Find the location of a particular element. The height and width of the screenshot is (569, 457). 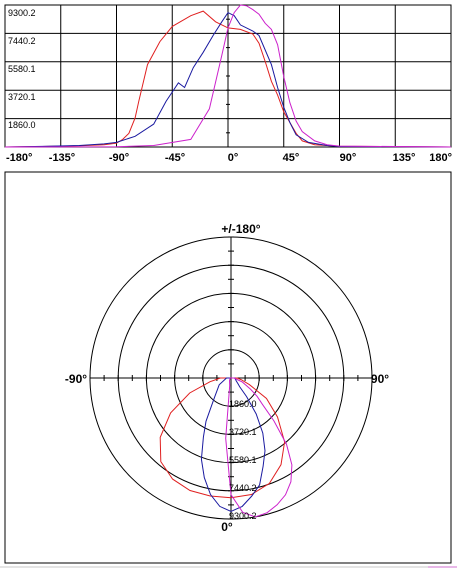

polar-series is located at coordinates (226, 447).